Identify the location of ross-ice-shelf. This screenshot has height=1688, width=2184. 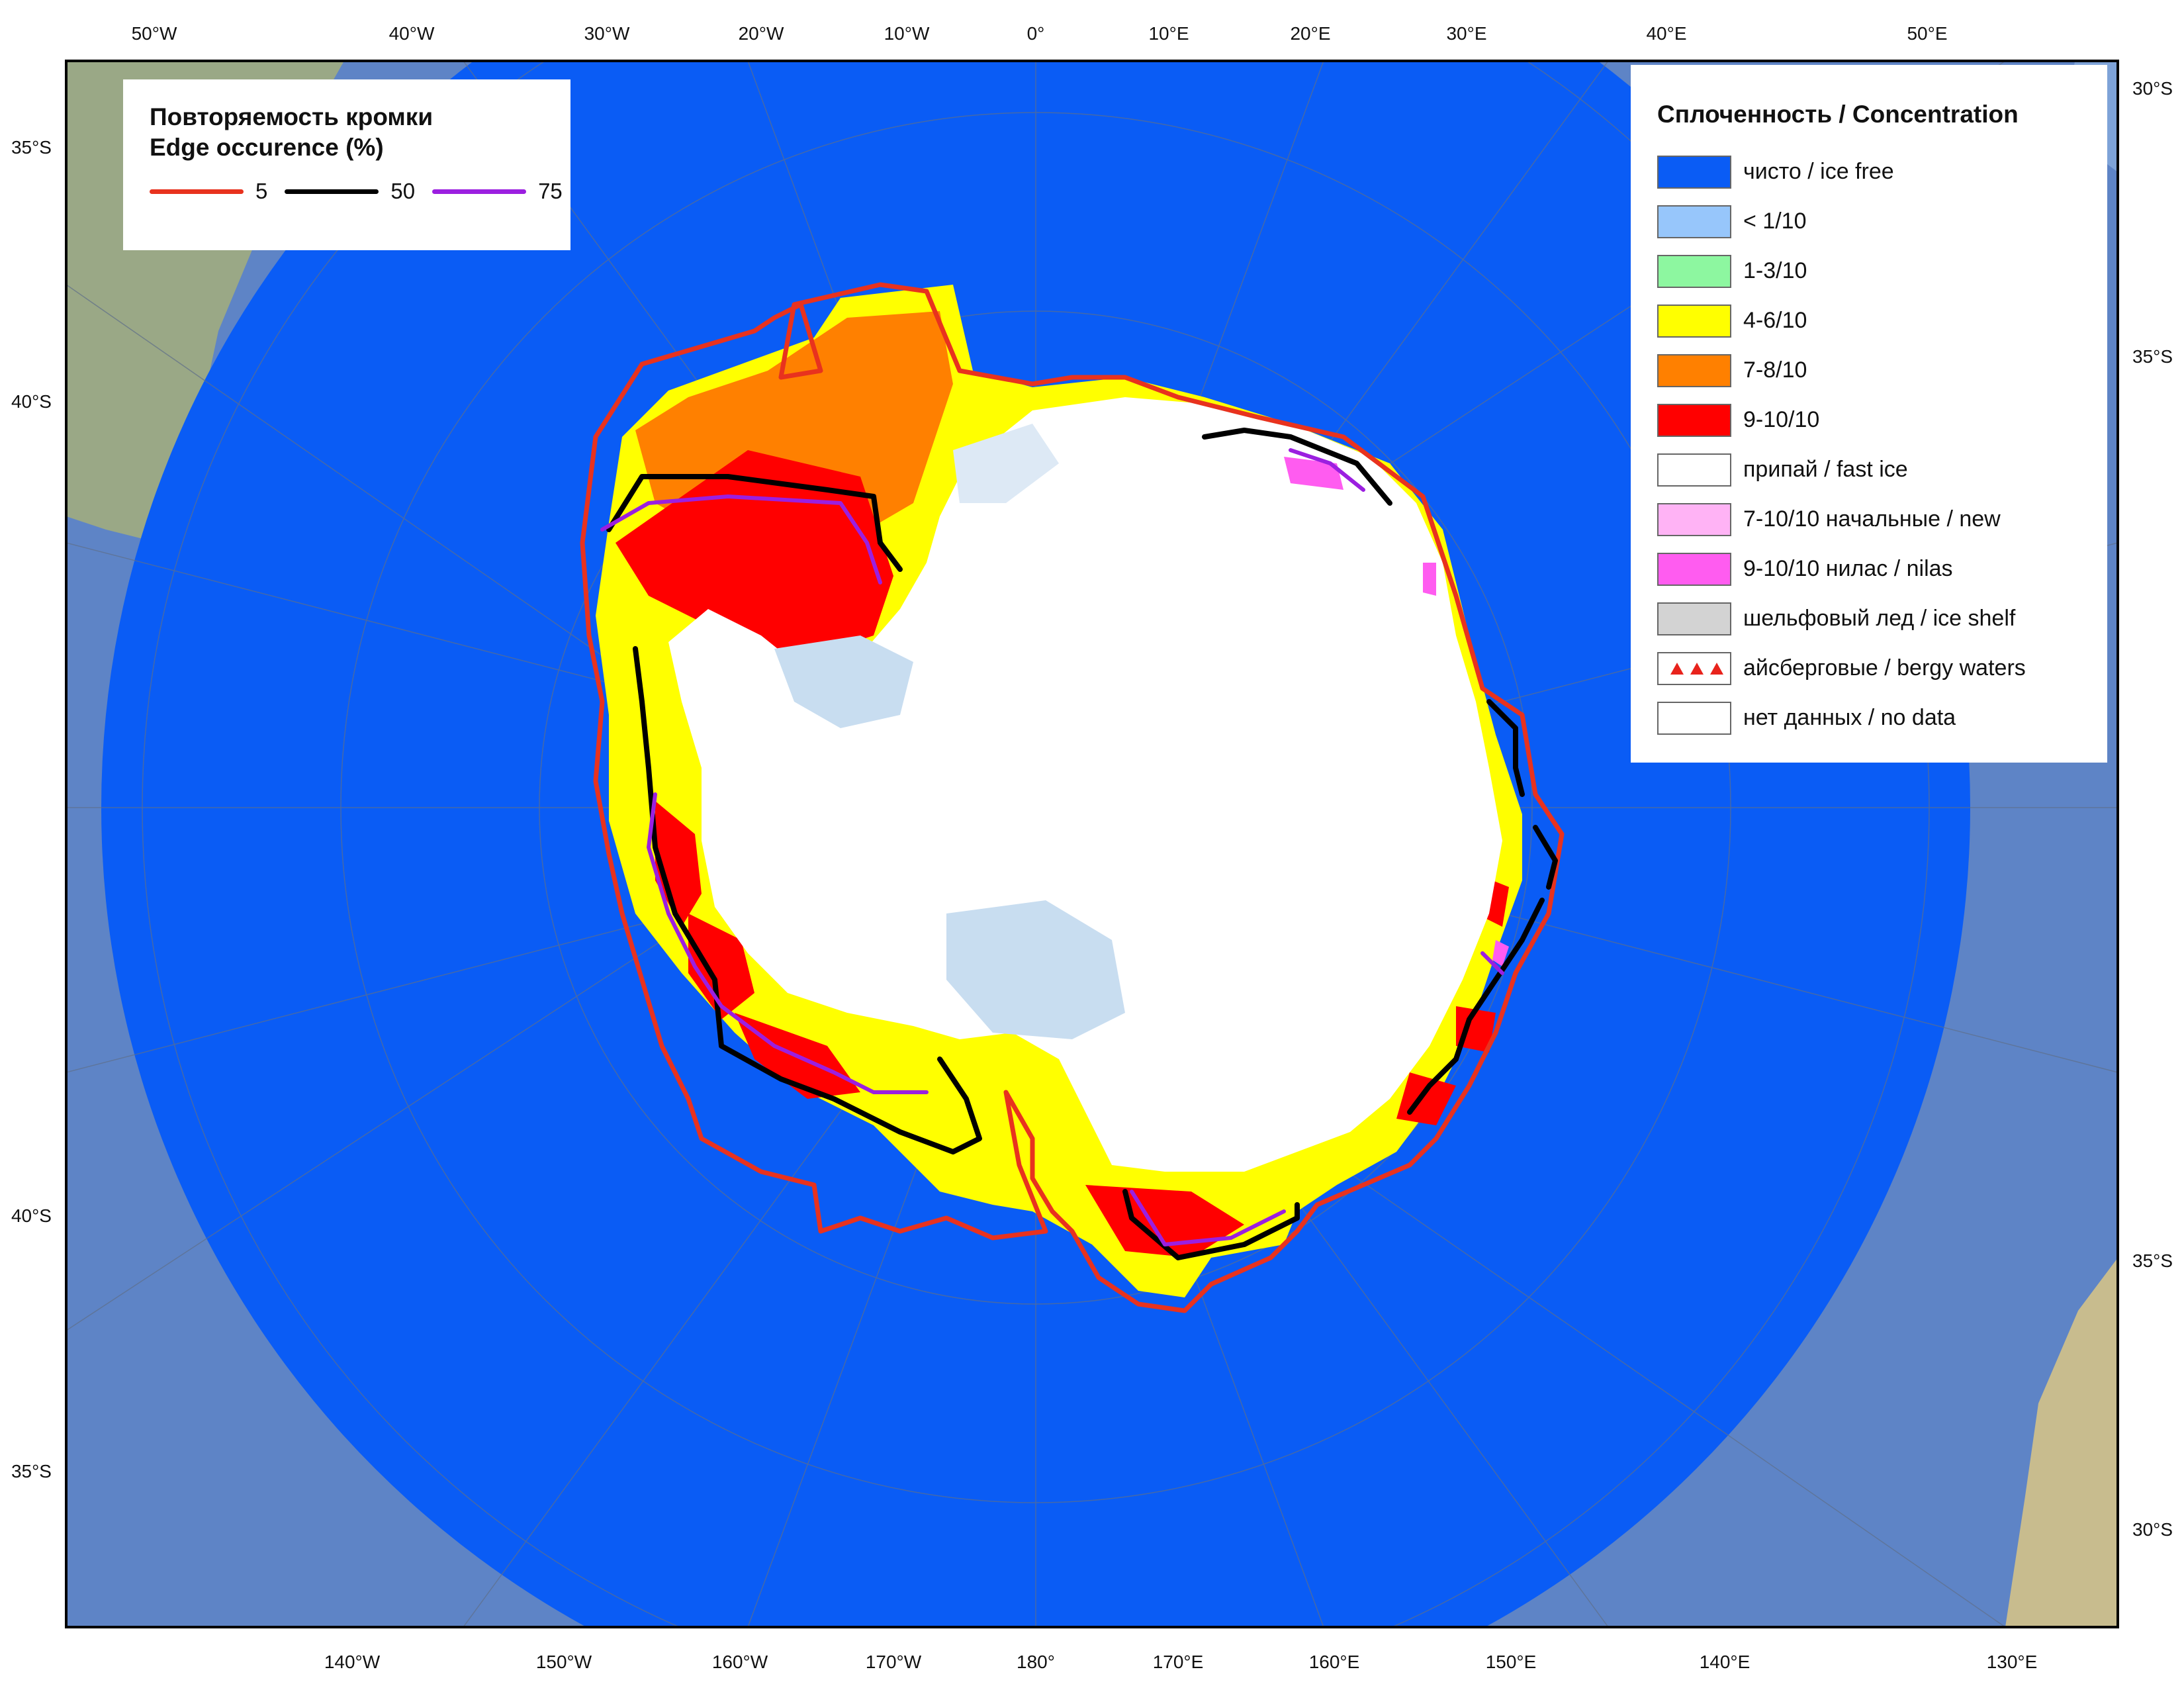
(1035, 969).